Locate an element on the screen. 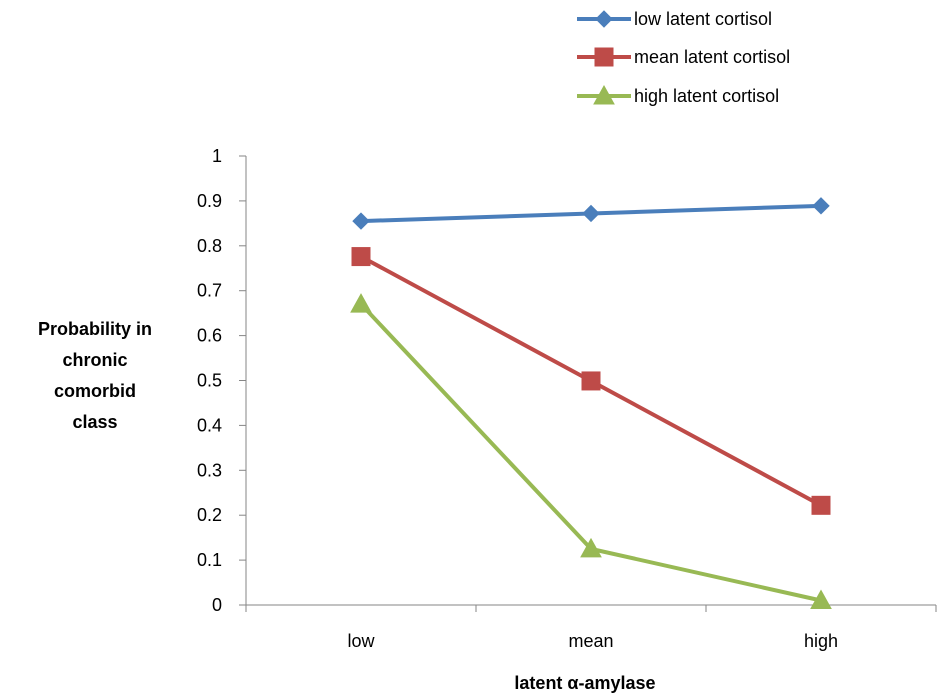  legend-label: mean latent cortisol is located at coordinates (712, 57).